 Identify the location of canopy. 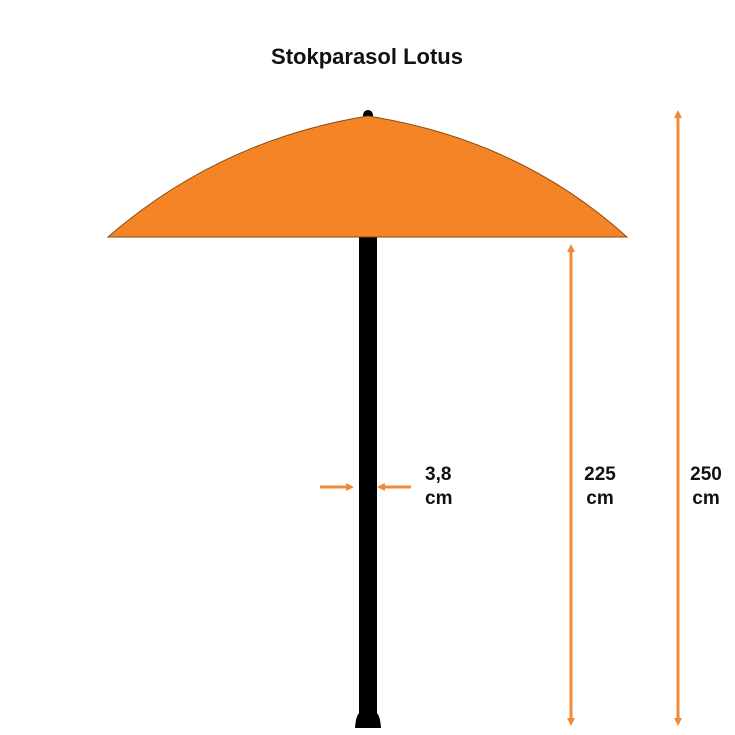
(367, 176).